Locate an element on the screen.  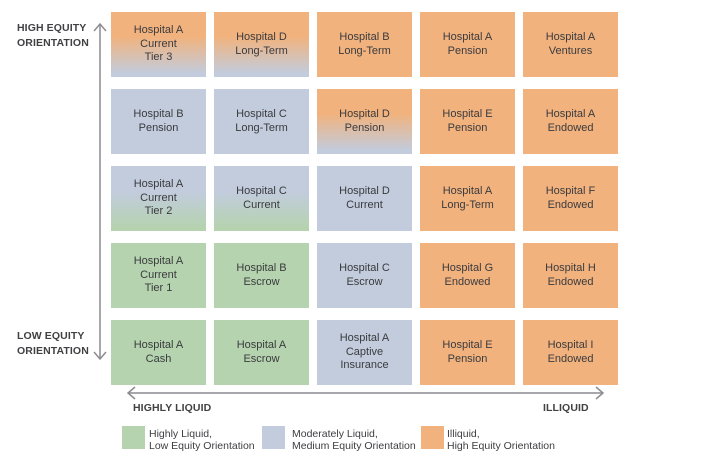
matrix-cell: Hospital A Escrow is located at coordinates (261, 352).